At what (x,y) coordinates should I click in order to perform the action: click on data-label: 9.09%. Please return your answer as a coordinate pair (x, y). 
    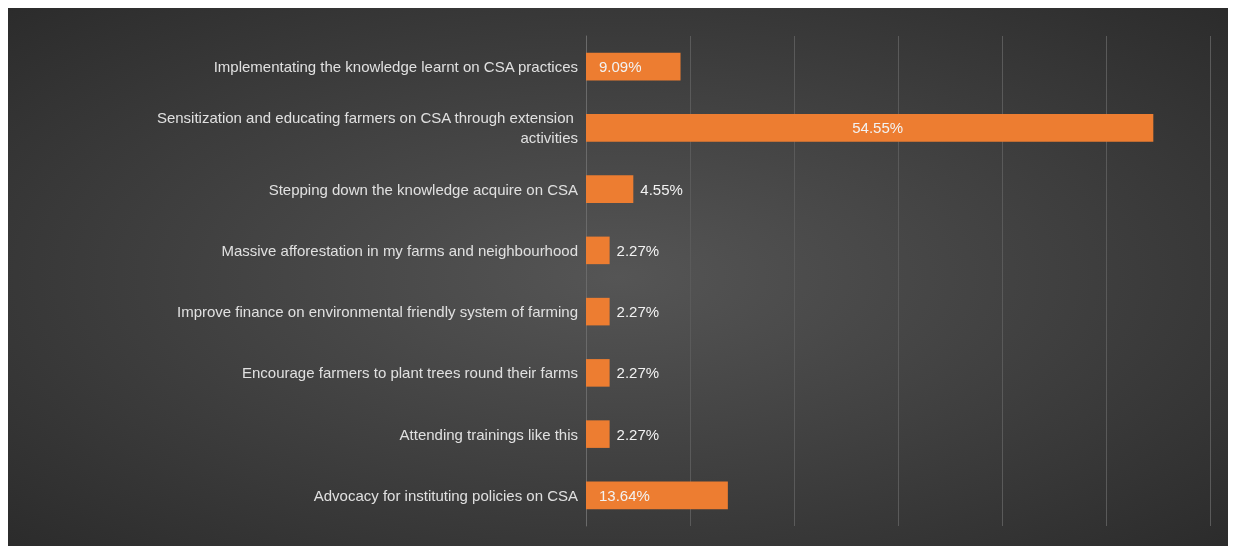
    Looking at the image, I should click on (620, 67).